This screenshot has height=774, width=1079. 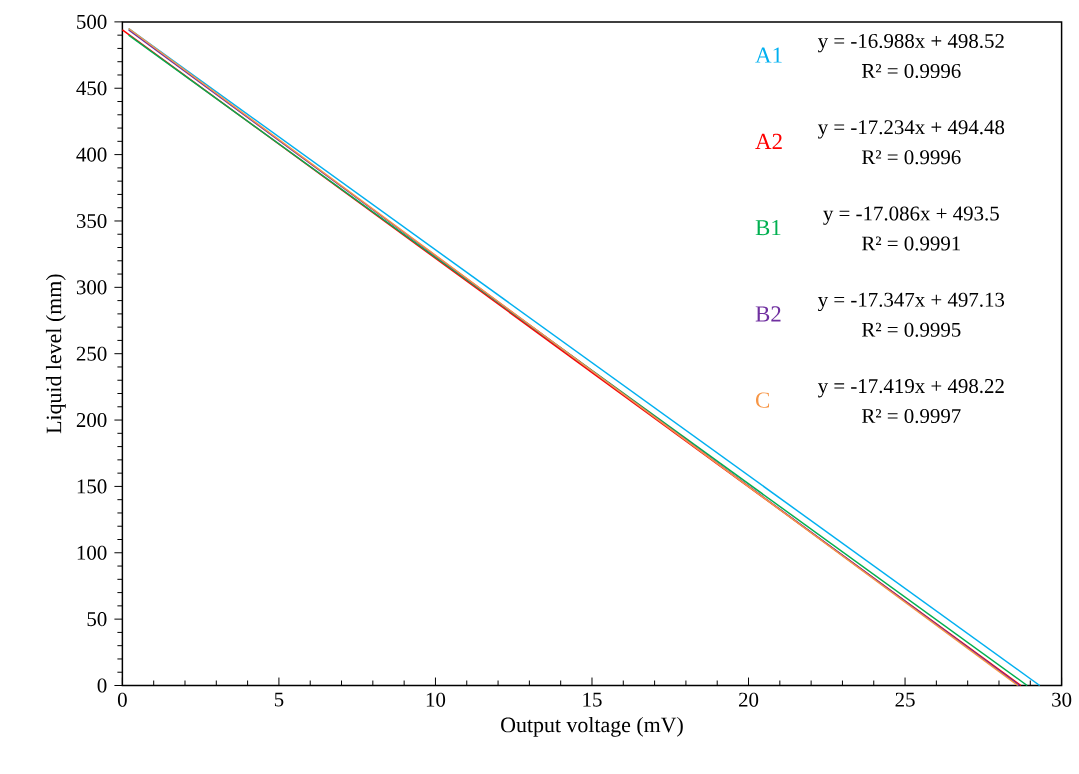 What do you see at coordinates (55, 354) in the screenshot?
I see `y-axis-title: Liquid level (mm)` at bounding box center [55, 354].